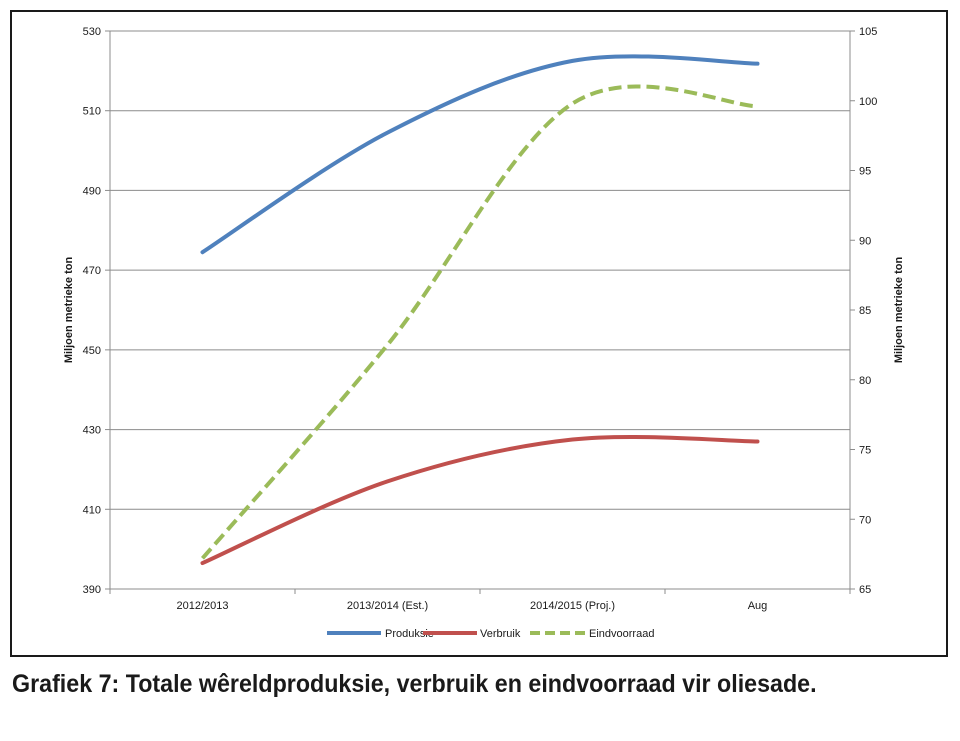  I want to click on right-tick-label: 75, so click(865, 451).